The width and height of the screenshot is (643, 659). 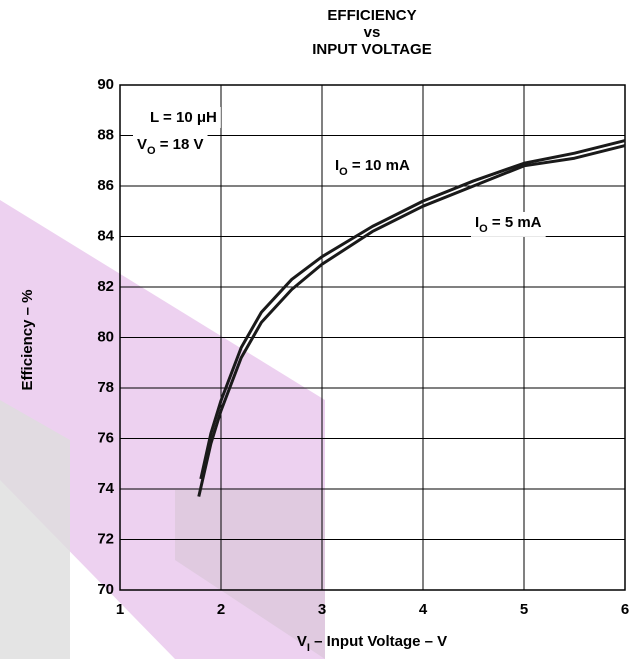 I want to click on annotation: VO = 18 V, so click(x=170, y=146).